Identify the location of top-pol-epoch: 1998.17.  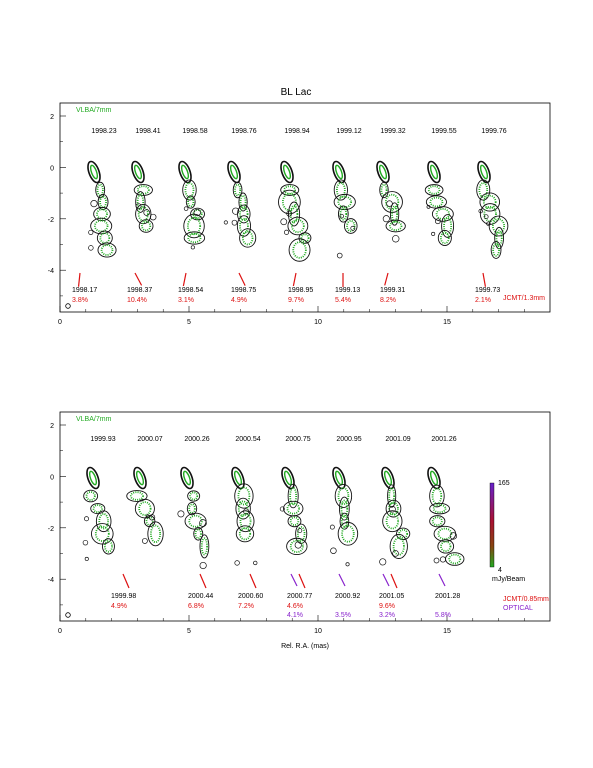
(84, 290).